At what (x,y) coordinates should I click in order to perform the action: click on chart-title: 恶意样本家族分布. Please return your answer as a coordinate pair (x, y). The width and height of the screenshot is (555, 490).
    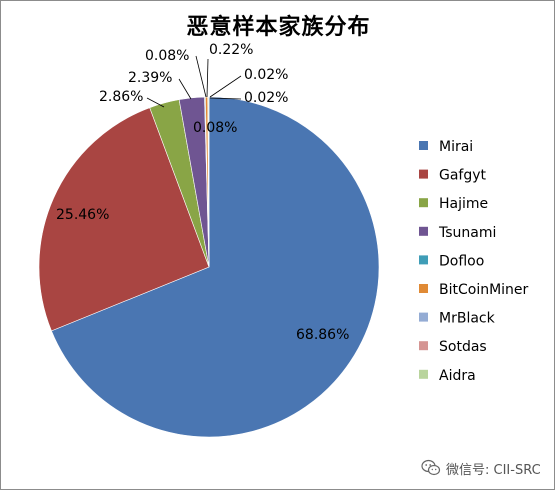
    Looking at the image, I should click on (278, 27).